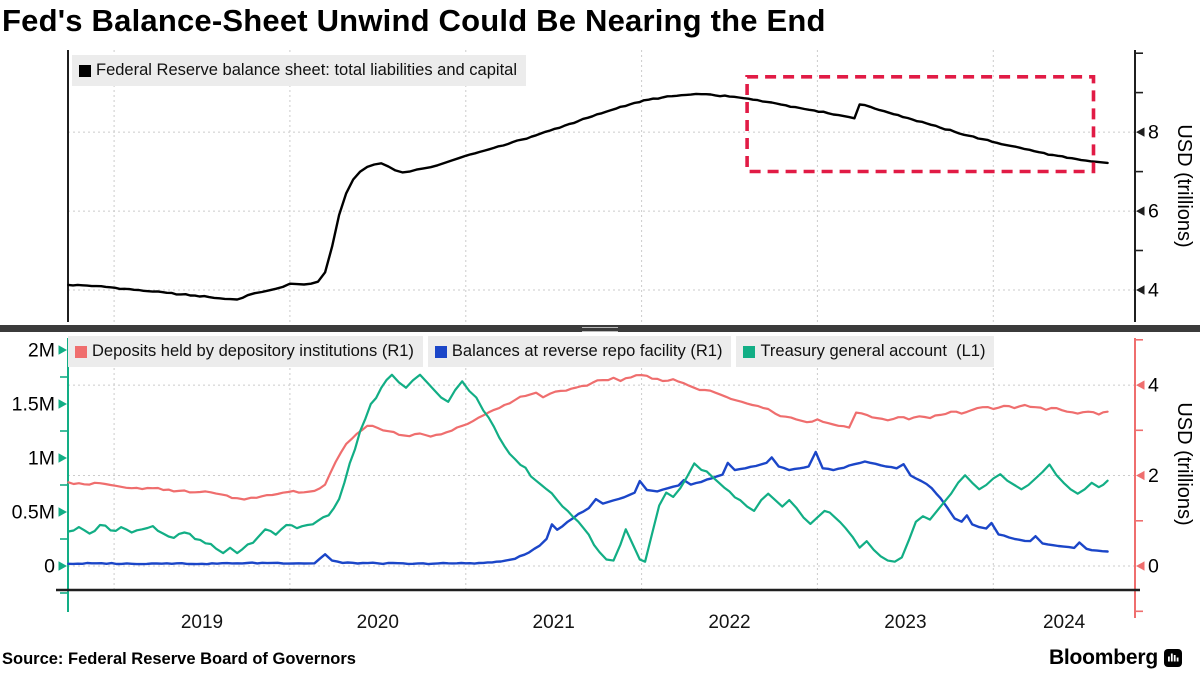 The height and width of the screenshot is (675, 1200). What do you see at coordinates (202, 622) in the screenshot?
I see `axis-tick-label: 2019` at bounding box center [202, 622].